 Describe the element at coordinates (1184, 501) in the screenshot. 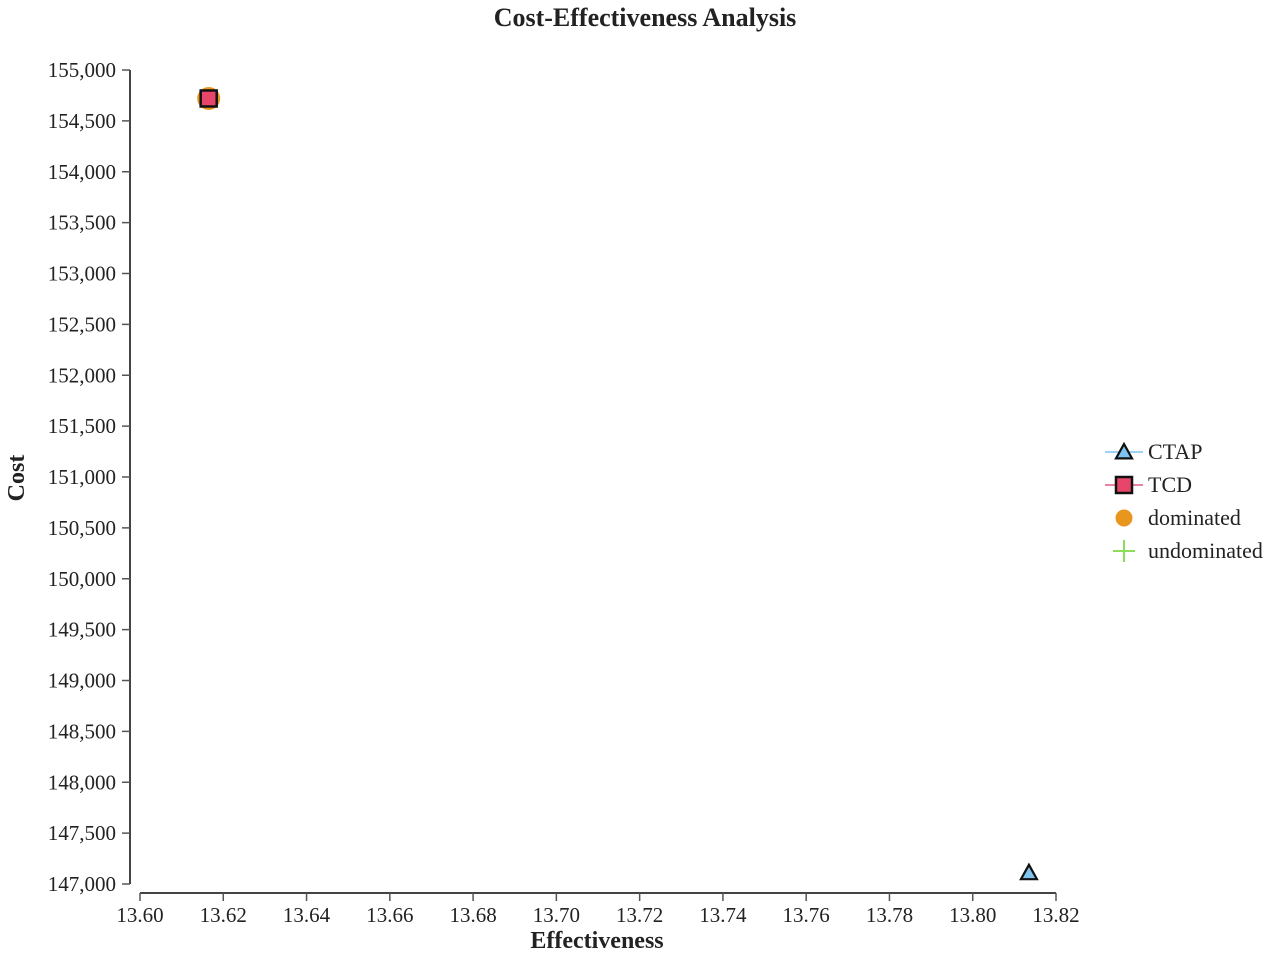

I see `legend: CTAP TCD dominated undominated` at that location.